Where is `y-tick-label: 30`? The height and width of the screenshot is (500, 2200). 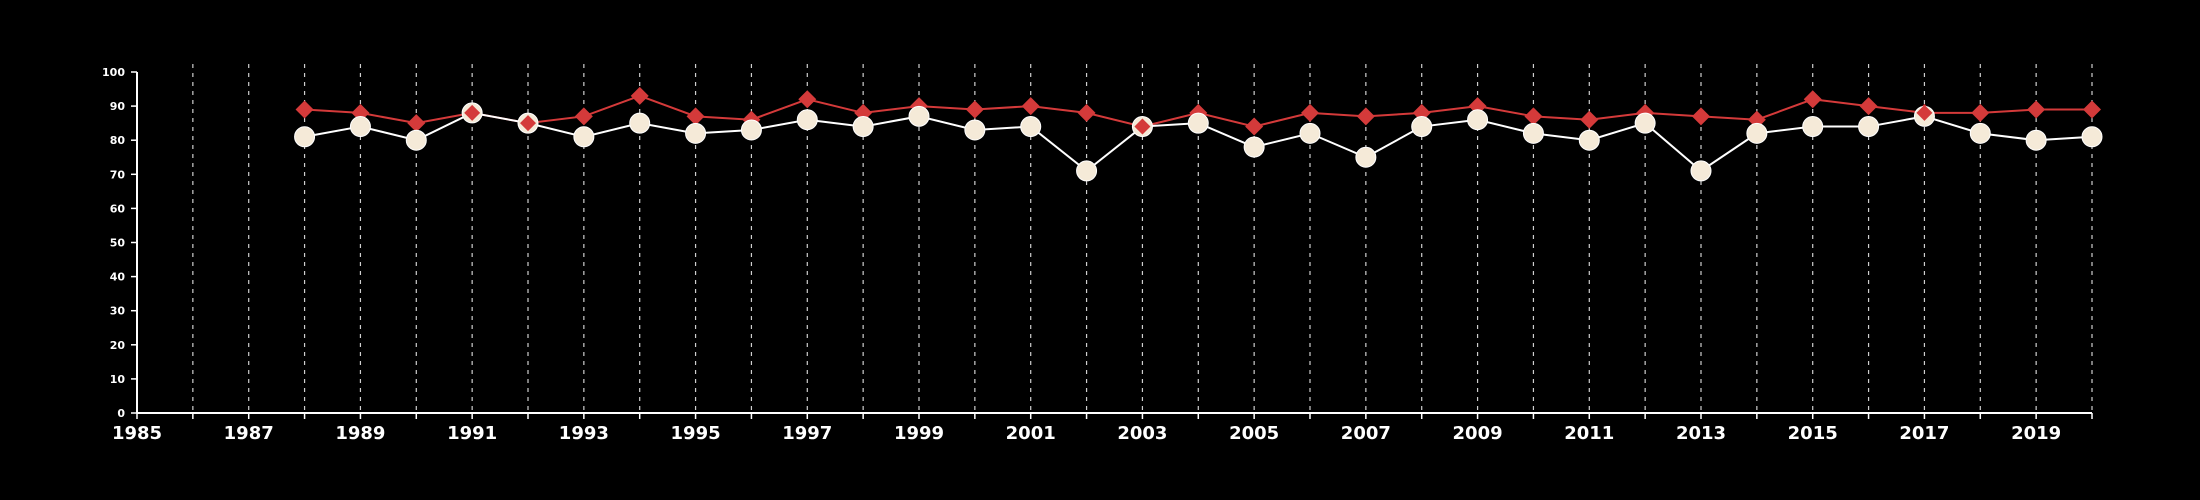 y-tick-label: 30 is located at coordinates (118, 311).